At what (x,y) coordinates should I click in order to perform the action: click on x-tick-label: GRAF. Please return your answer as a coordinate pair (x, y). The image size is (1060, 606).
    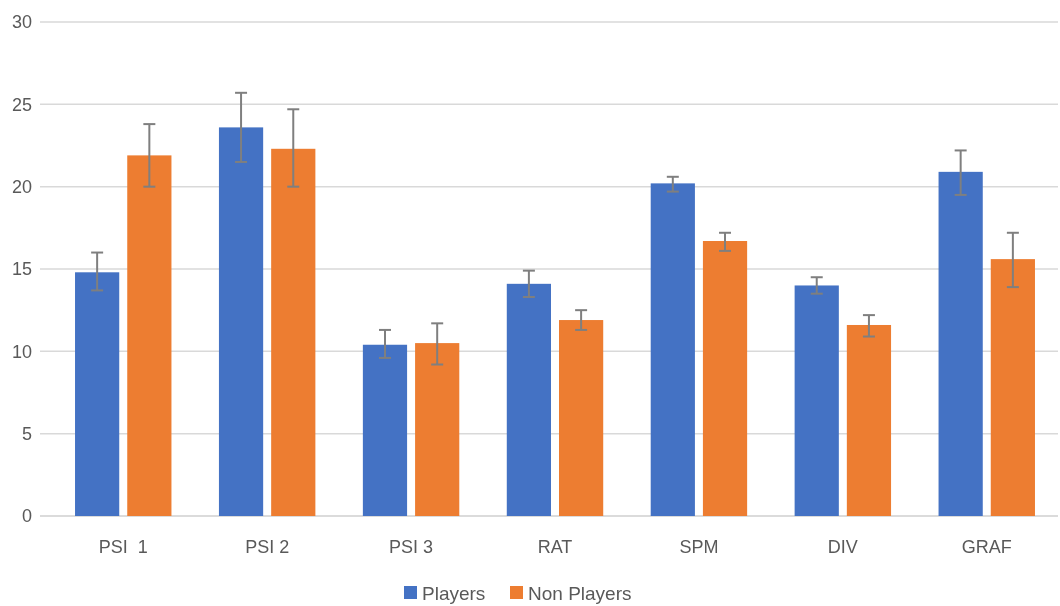
    Looking at the image, I should click on (986, 547).